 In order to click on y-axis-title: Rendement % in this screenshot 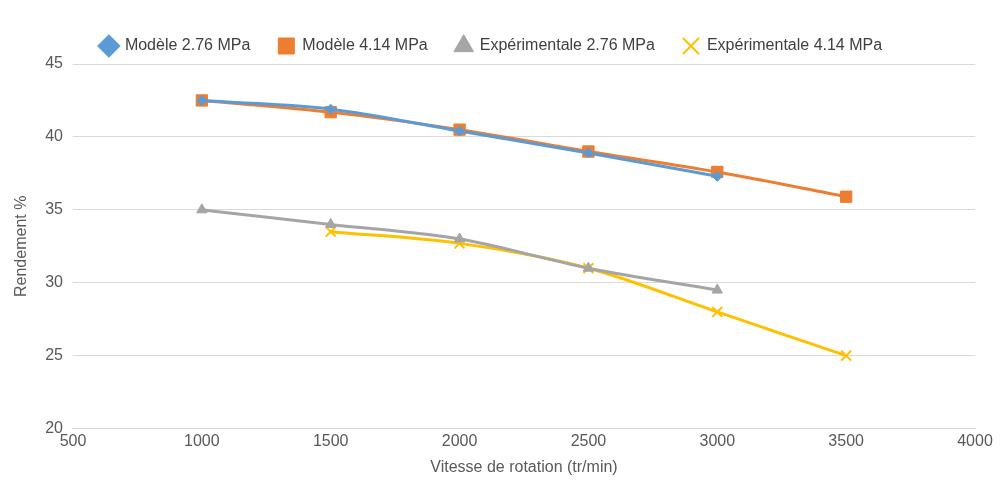, I will do `click(21, 246)`.